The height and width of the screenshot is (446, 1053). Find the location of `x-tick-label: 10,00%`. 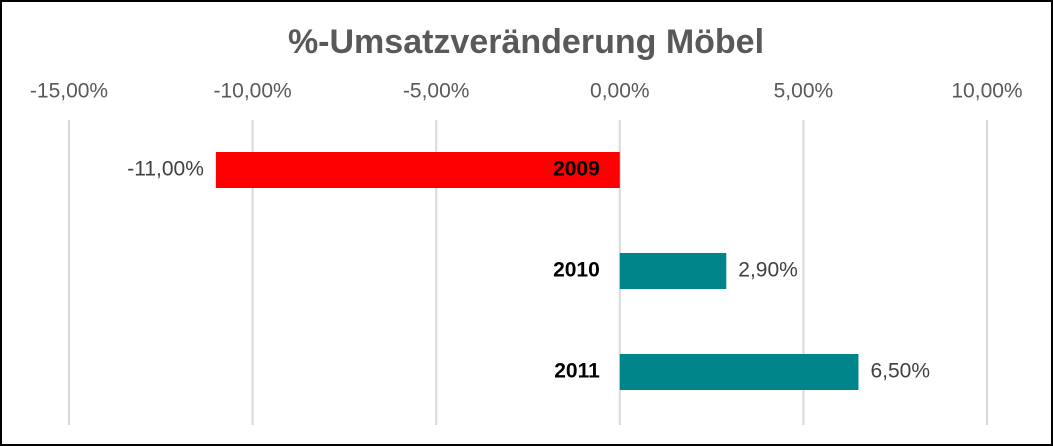

x-tick-label: 10,00% is located at coordinates (986, 91).